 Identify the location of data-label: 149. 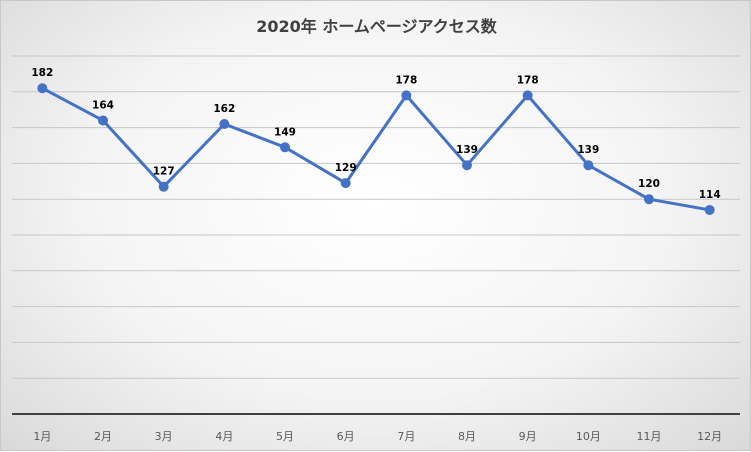
(285, 132).